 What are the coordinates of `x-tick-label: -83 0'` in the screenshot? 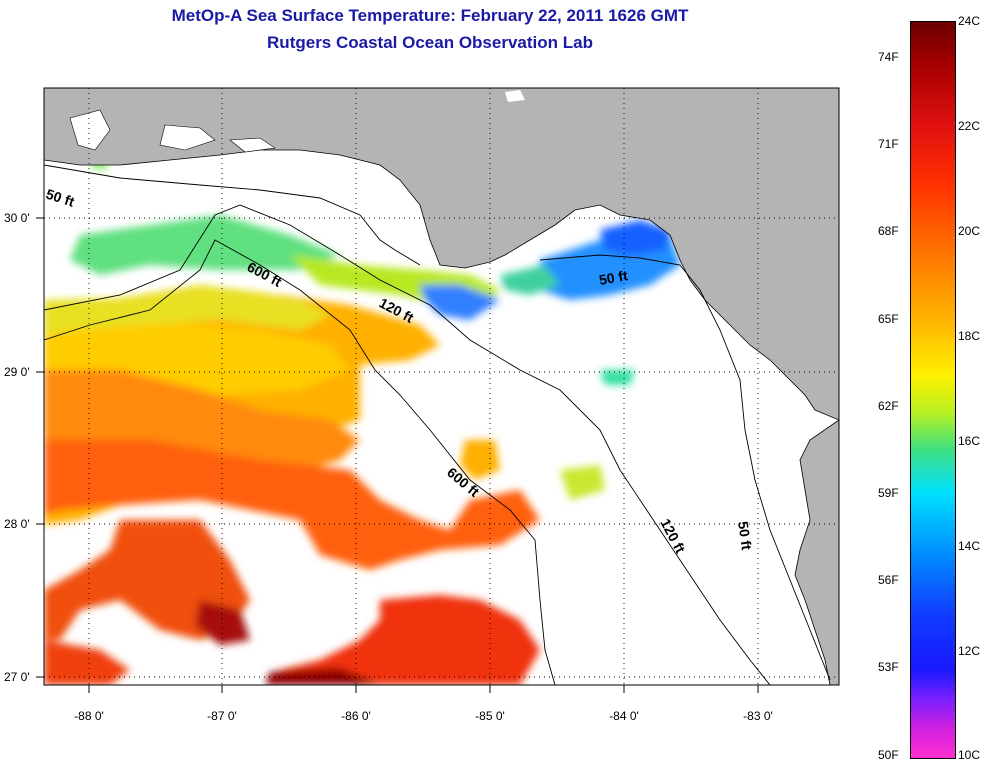 It's located at (758, 716).